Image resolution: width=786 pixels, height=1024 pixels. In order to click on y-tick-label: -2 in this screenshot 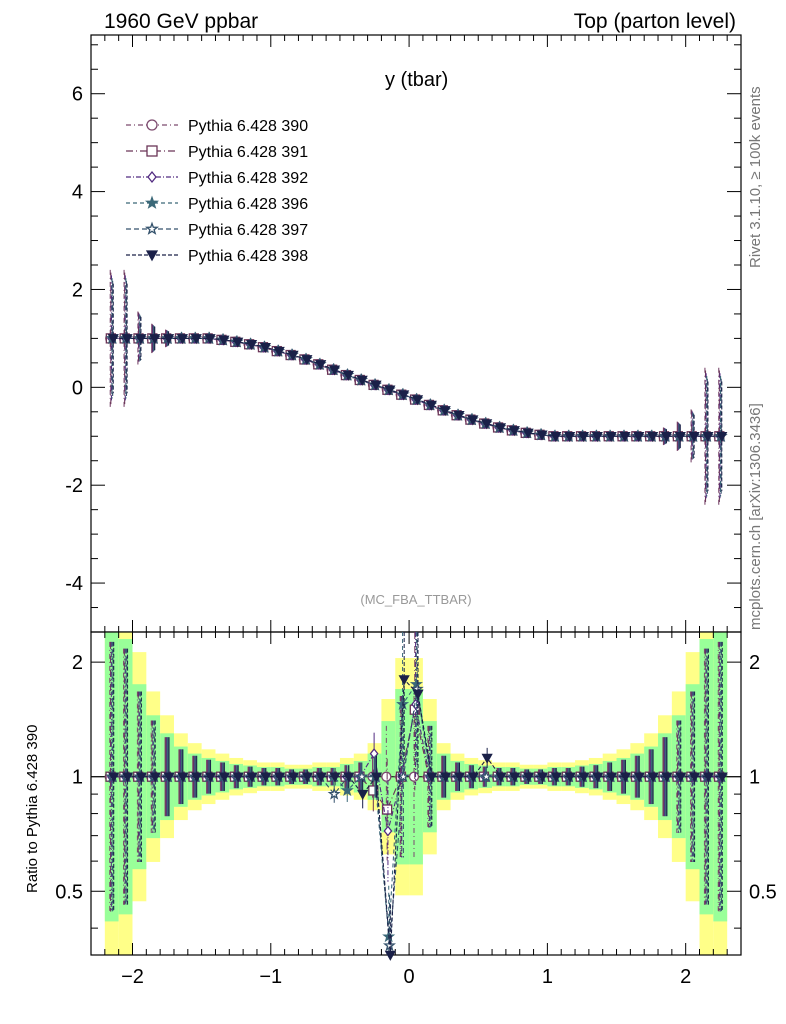, I will do `click(74, 486)`.